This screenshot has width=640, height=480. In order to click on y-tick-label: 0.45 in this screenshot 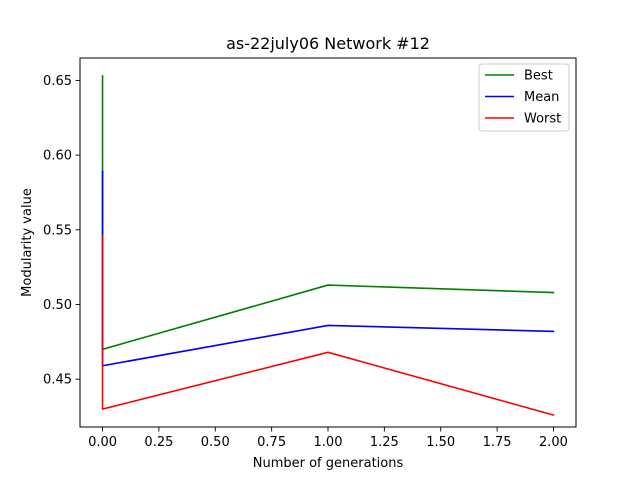, I will do `click(57, 380)`.